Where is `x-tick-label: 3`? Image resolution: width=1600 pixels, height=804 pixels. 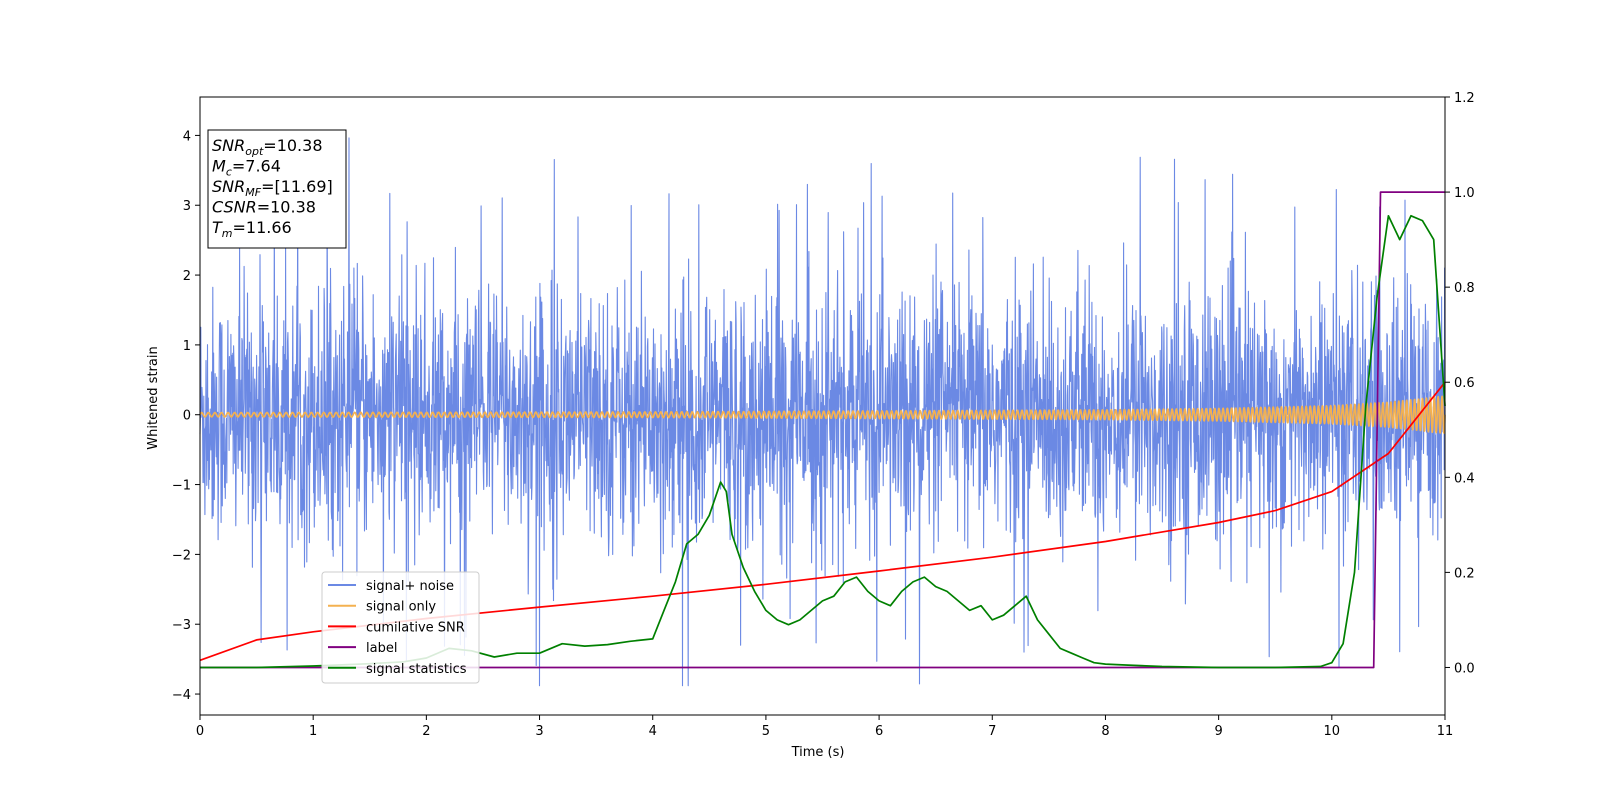
x-tick-label: 3 is located at coordinates (539, 731).